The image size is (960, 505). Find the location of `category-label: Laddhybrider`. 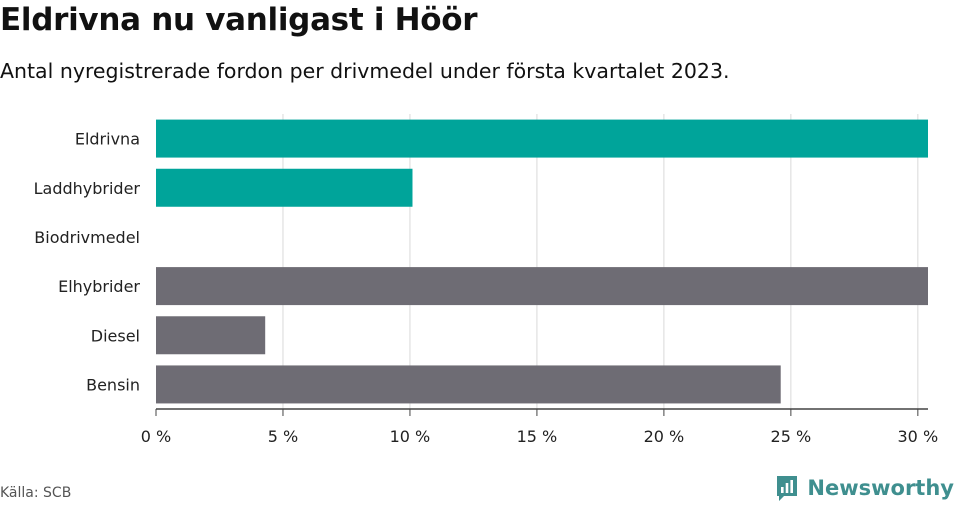

category-label: Laddhybrider is located at coordinates (87, 188).